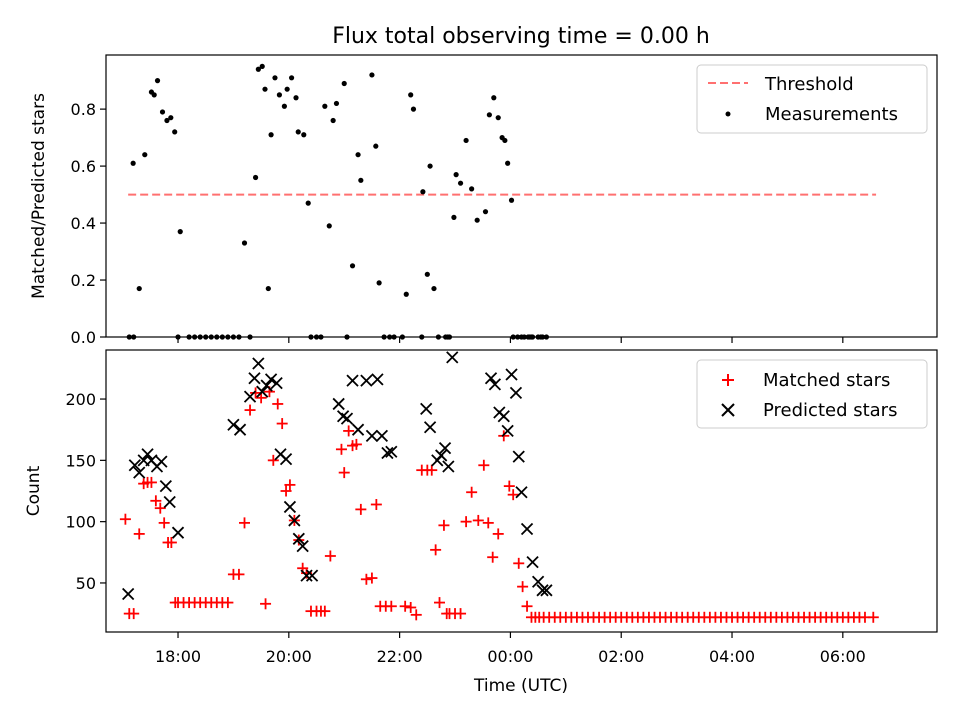 This screenshot has height=720, width=960. What do you see at coordinates (621, 656) in the screenshot?
I see `x-tick-label: 02:00` at bounding box center [621, 656].